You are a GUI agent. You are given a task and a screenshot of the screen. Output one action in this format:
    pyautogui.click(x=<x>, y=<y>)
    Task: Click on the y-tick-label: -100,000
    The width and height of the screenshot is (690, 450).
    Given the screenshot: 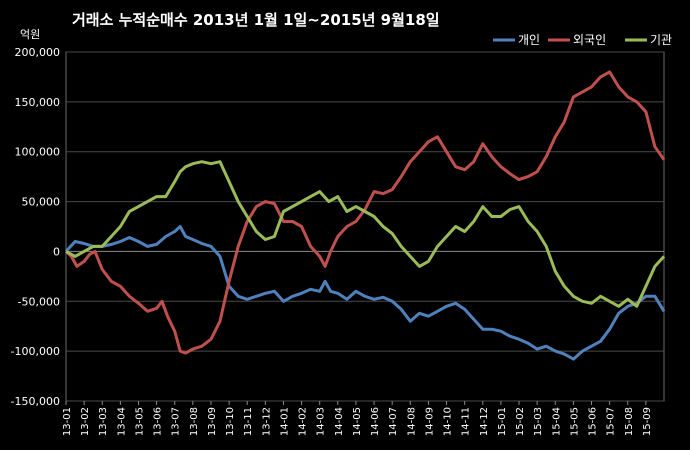 What is the action you would take?
    pyautogui.click(x=35, y=351)
    